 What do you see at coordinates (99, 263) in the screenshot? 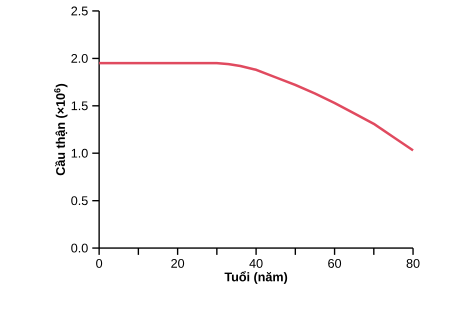
I see `x-tick-label: 0` at bounding box center [99, 263].